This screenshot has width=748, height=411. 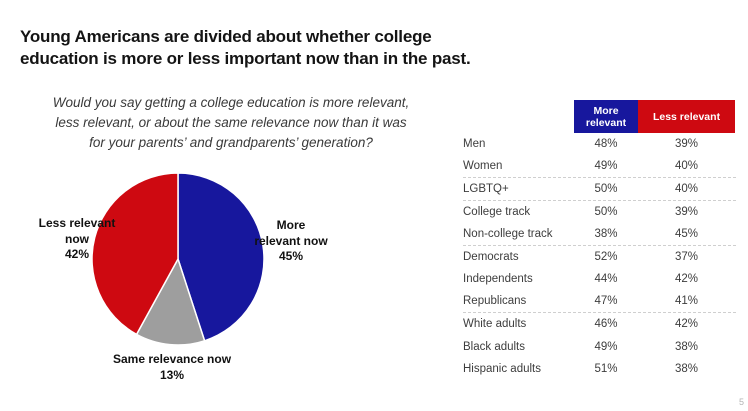 I want to click on row-label: Independents, so click(x=498, y=279).